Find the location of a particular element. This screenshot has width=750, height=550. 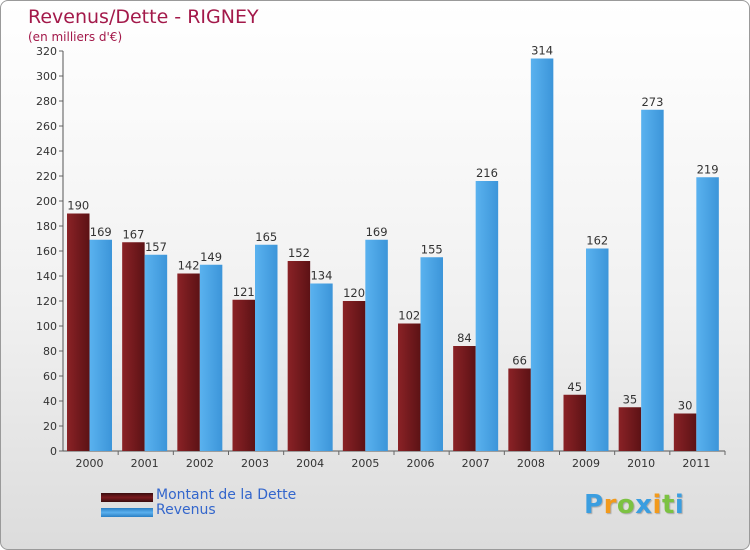

data-label: 155 is located at coordinates (432, 249).